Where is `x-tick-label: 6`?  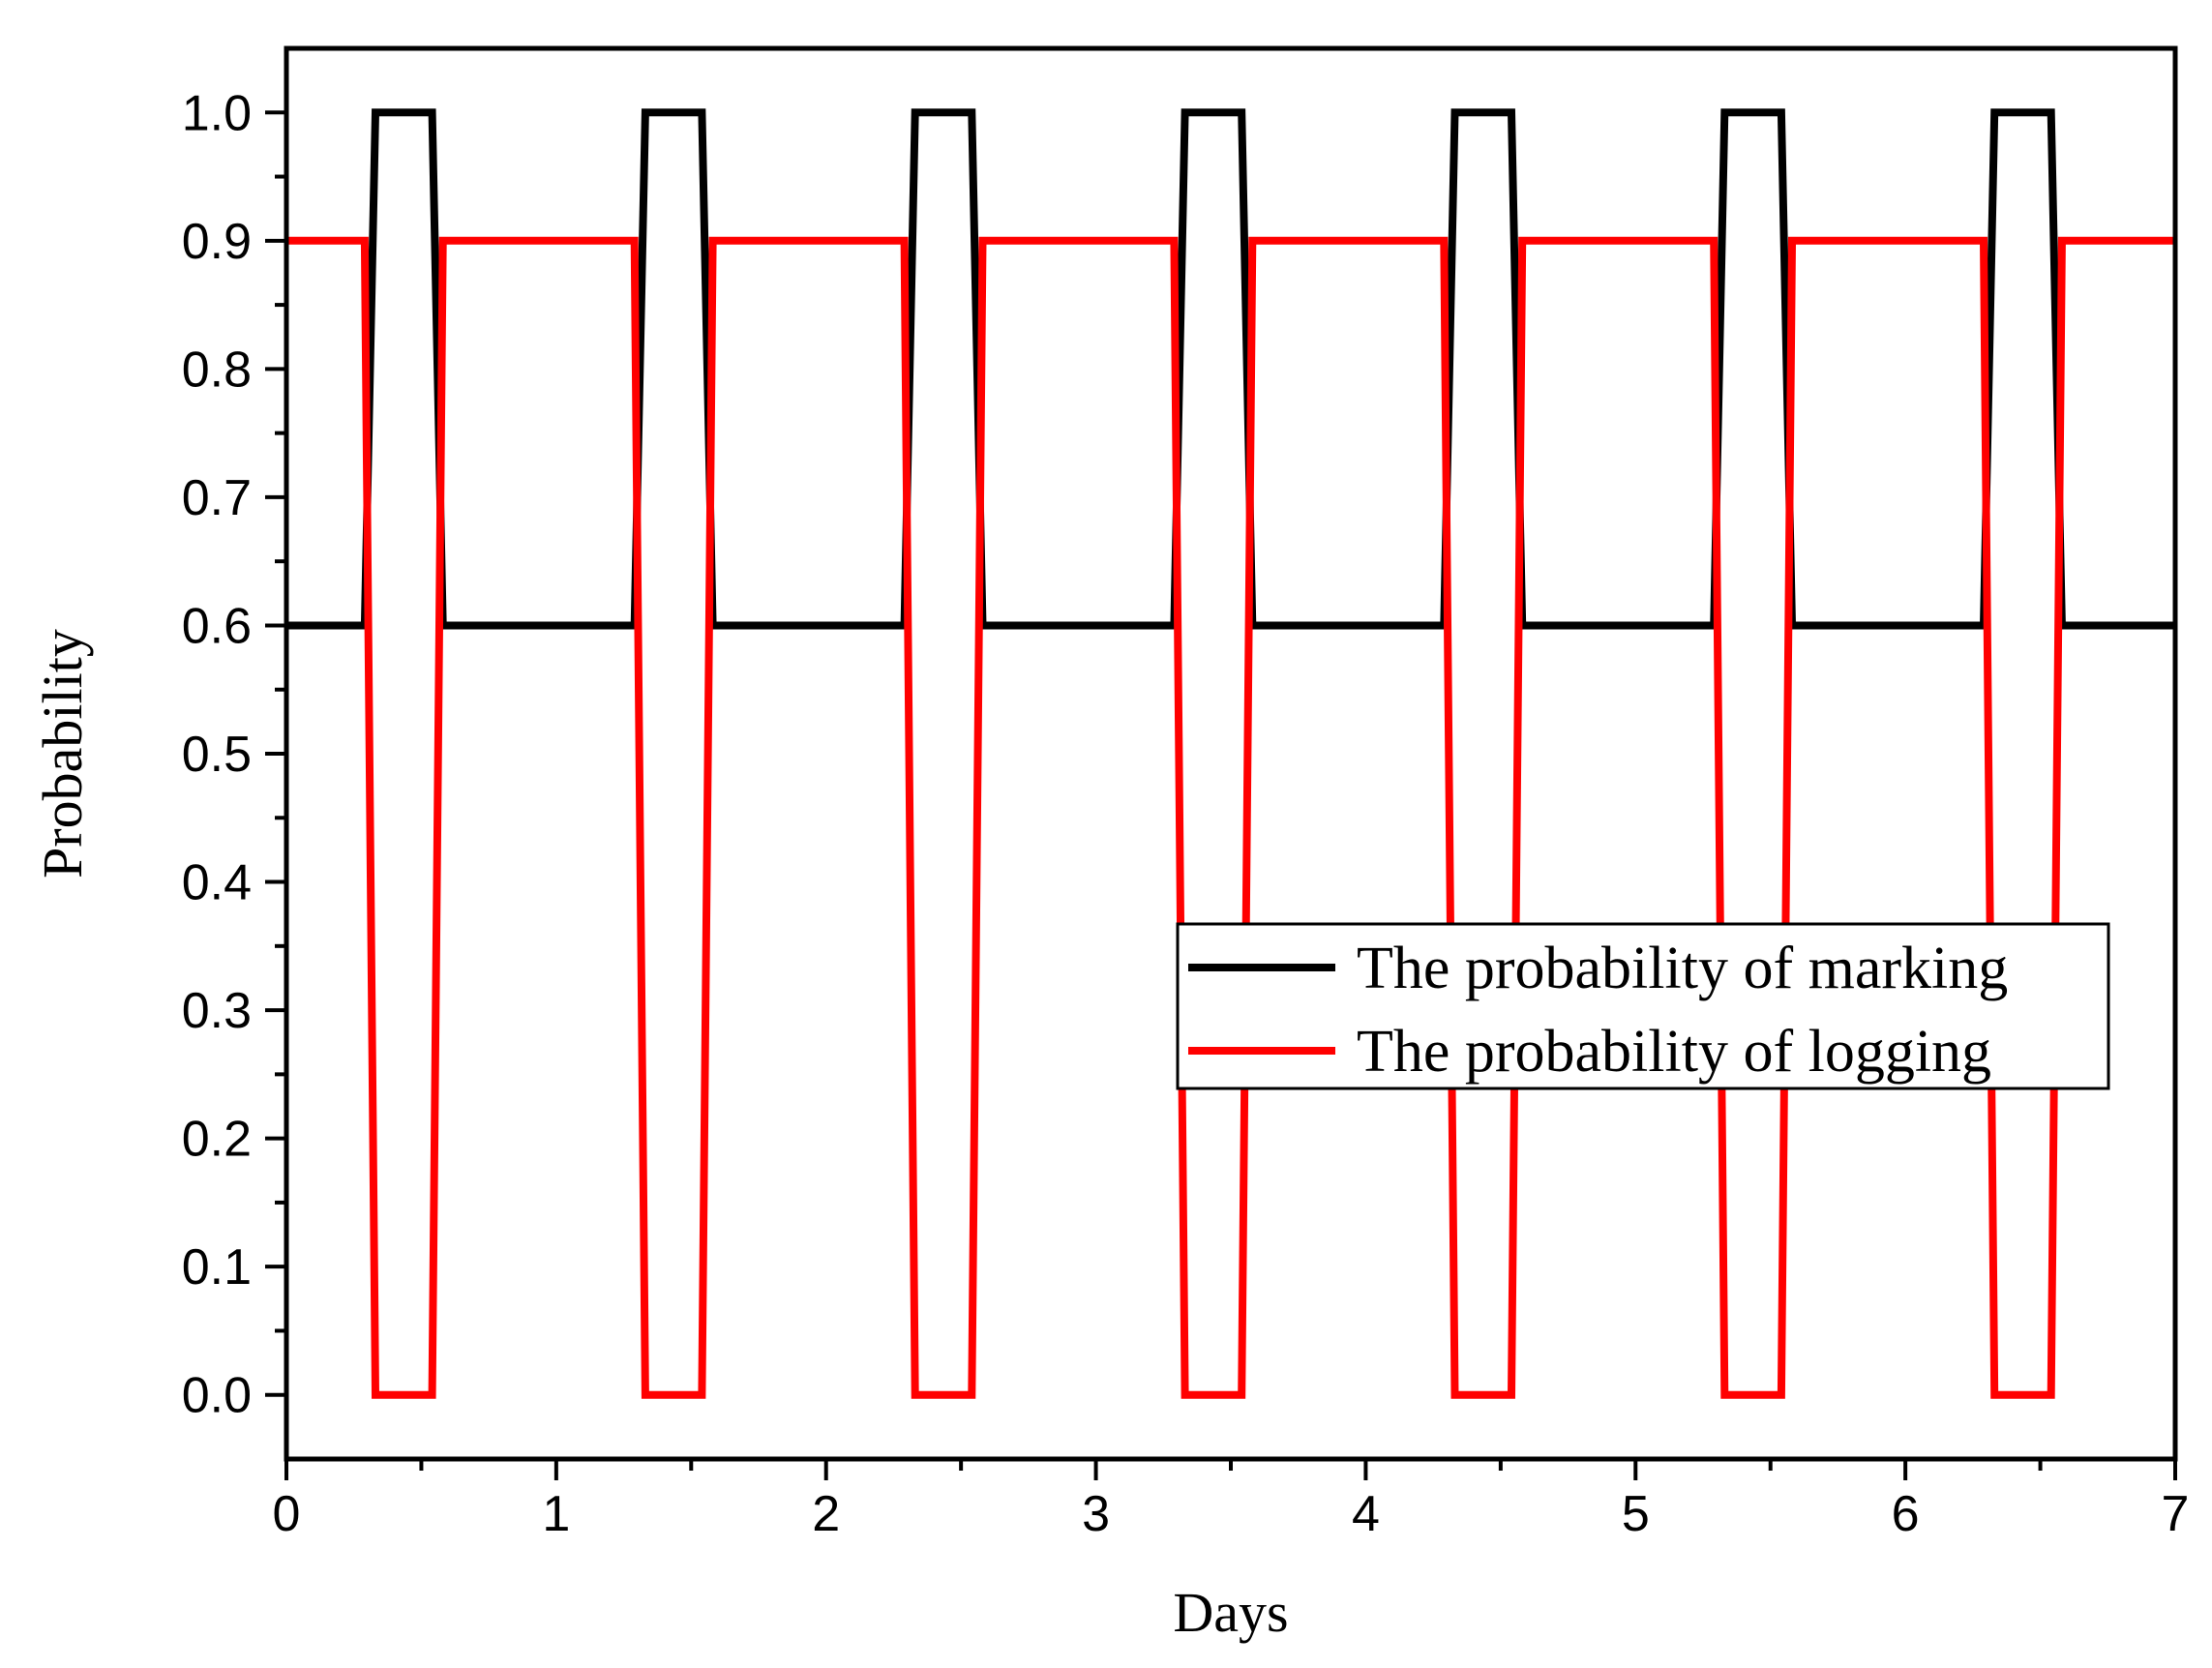
x-tick-label: 6 is located at coordinates (1906, 1514).